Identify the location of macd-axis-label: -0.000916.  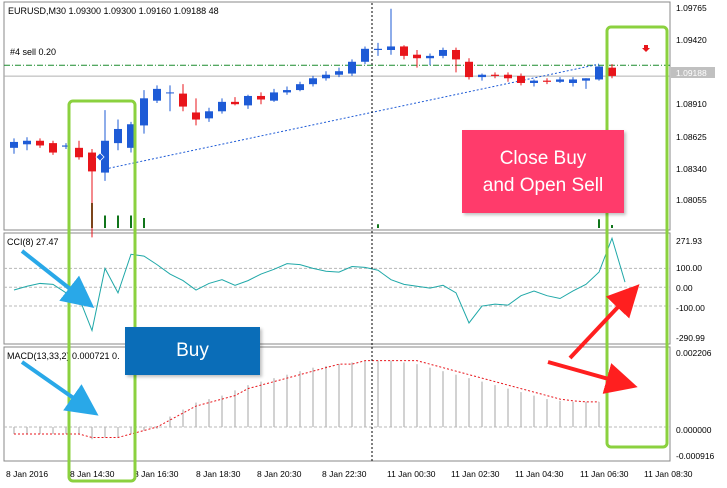
(695, 456).